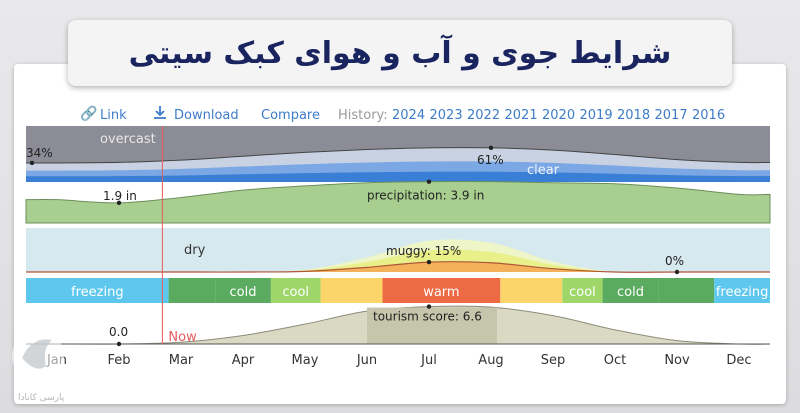 Image resolution: width=800 pixels, height=413 pixels. What do you see at coordinates (398, 176) in the screenshot?
I see `clear-band-dark` at bounding box center [398, 176].